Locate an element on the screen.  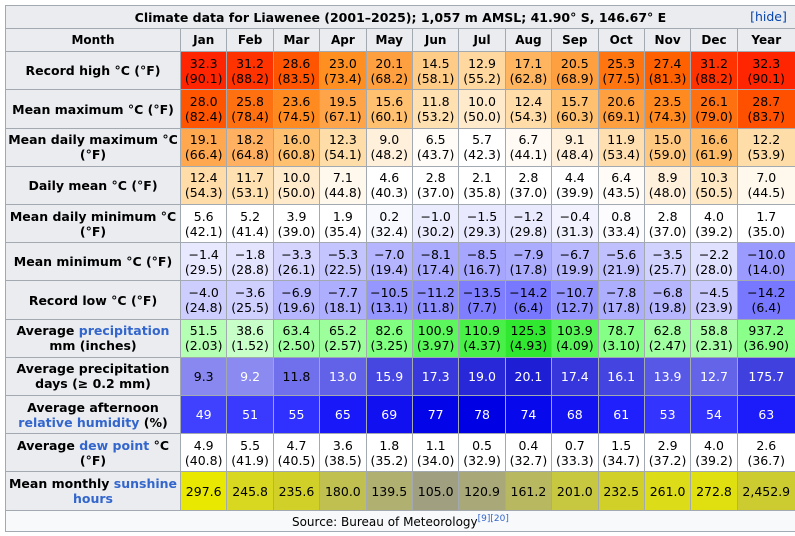
data-cell: 20.6 (69.1) is located at coordinates (621, 109).